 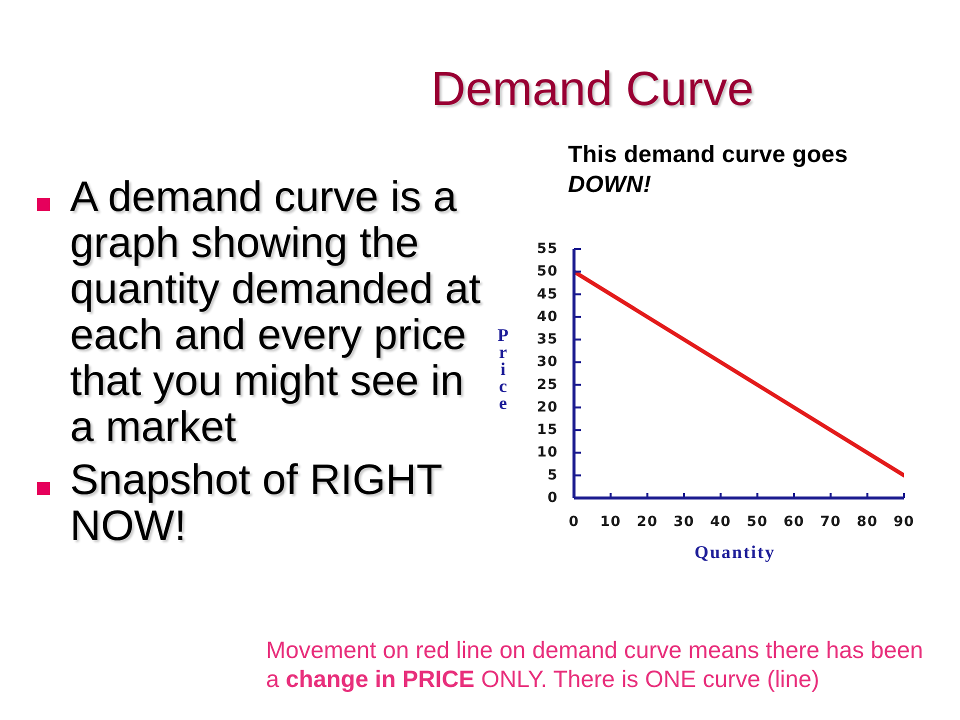 What do you see at coordinates (611, 522) in the screenshot?
I see `x-tick-label: 10` at bounding box center [611, 522].